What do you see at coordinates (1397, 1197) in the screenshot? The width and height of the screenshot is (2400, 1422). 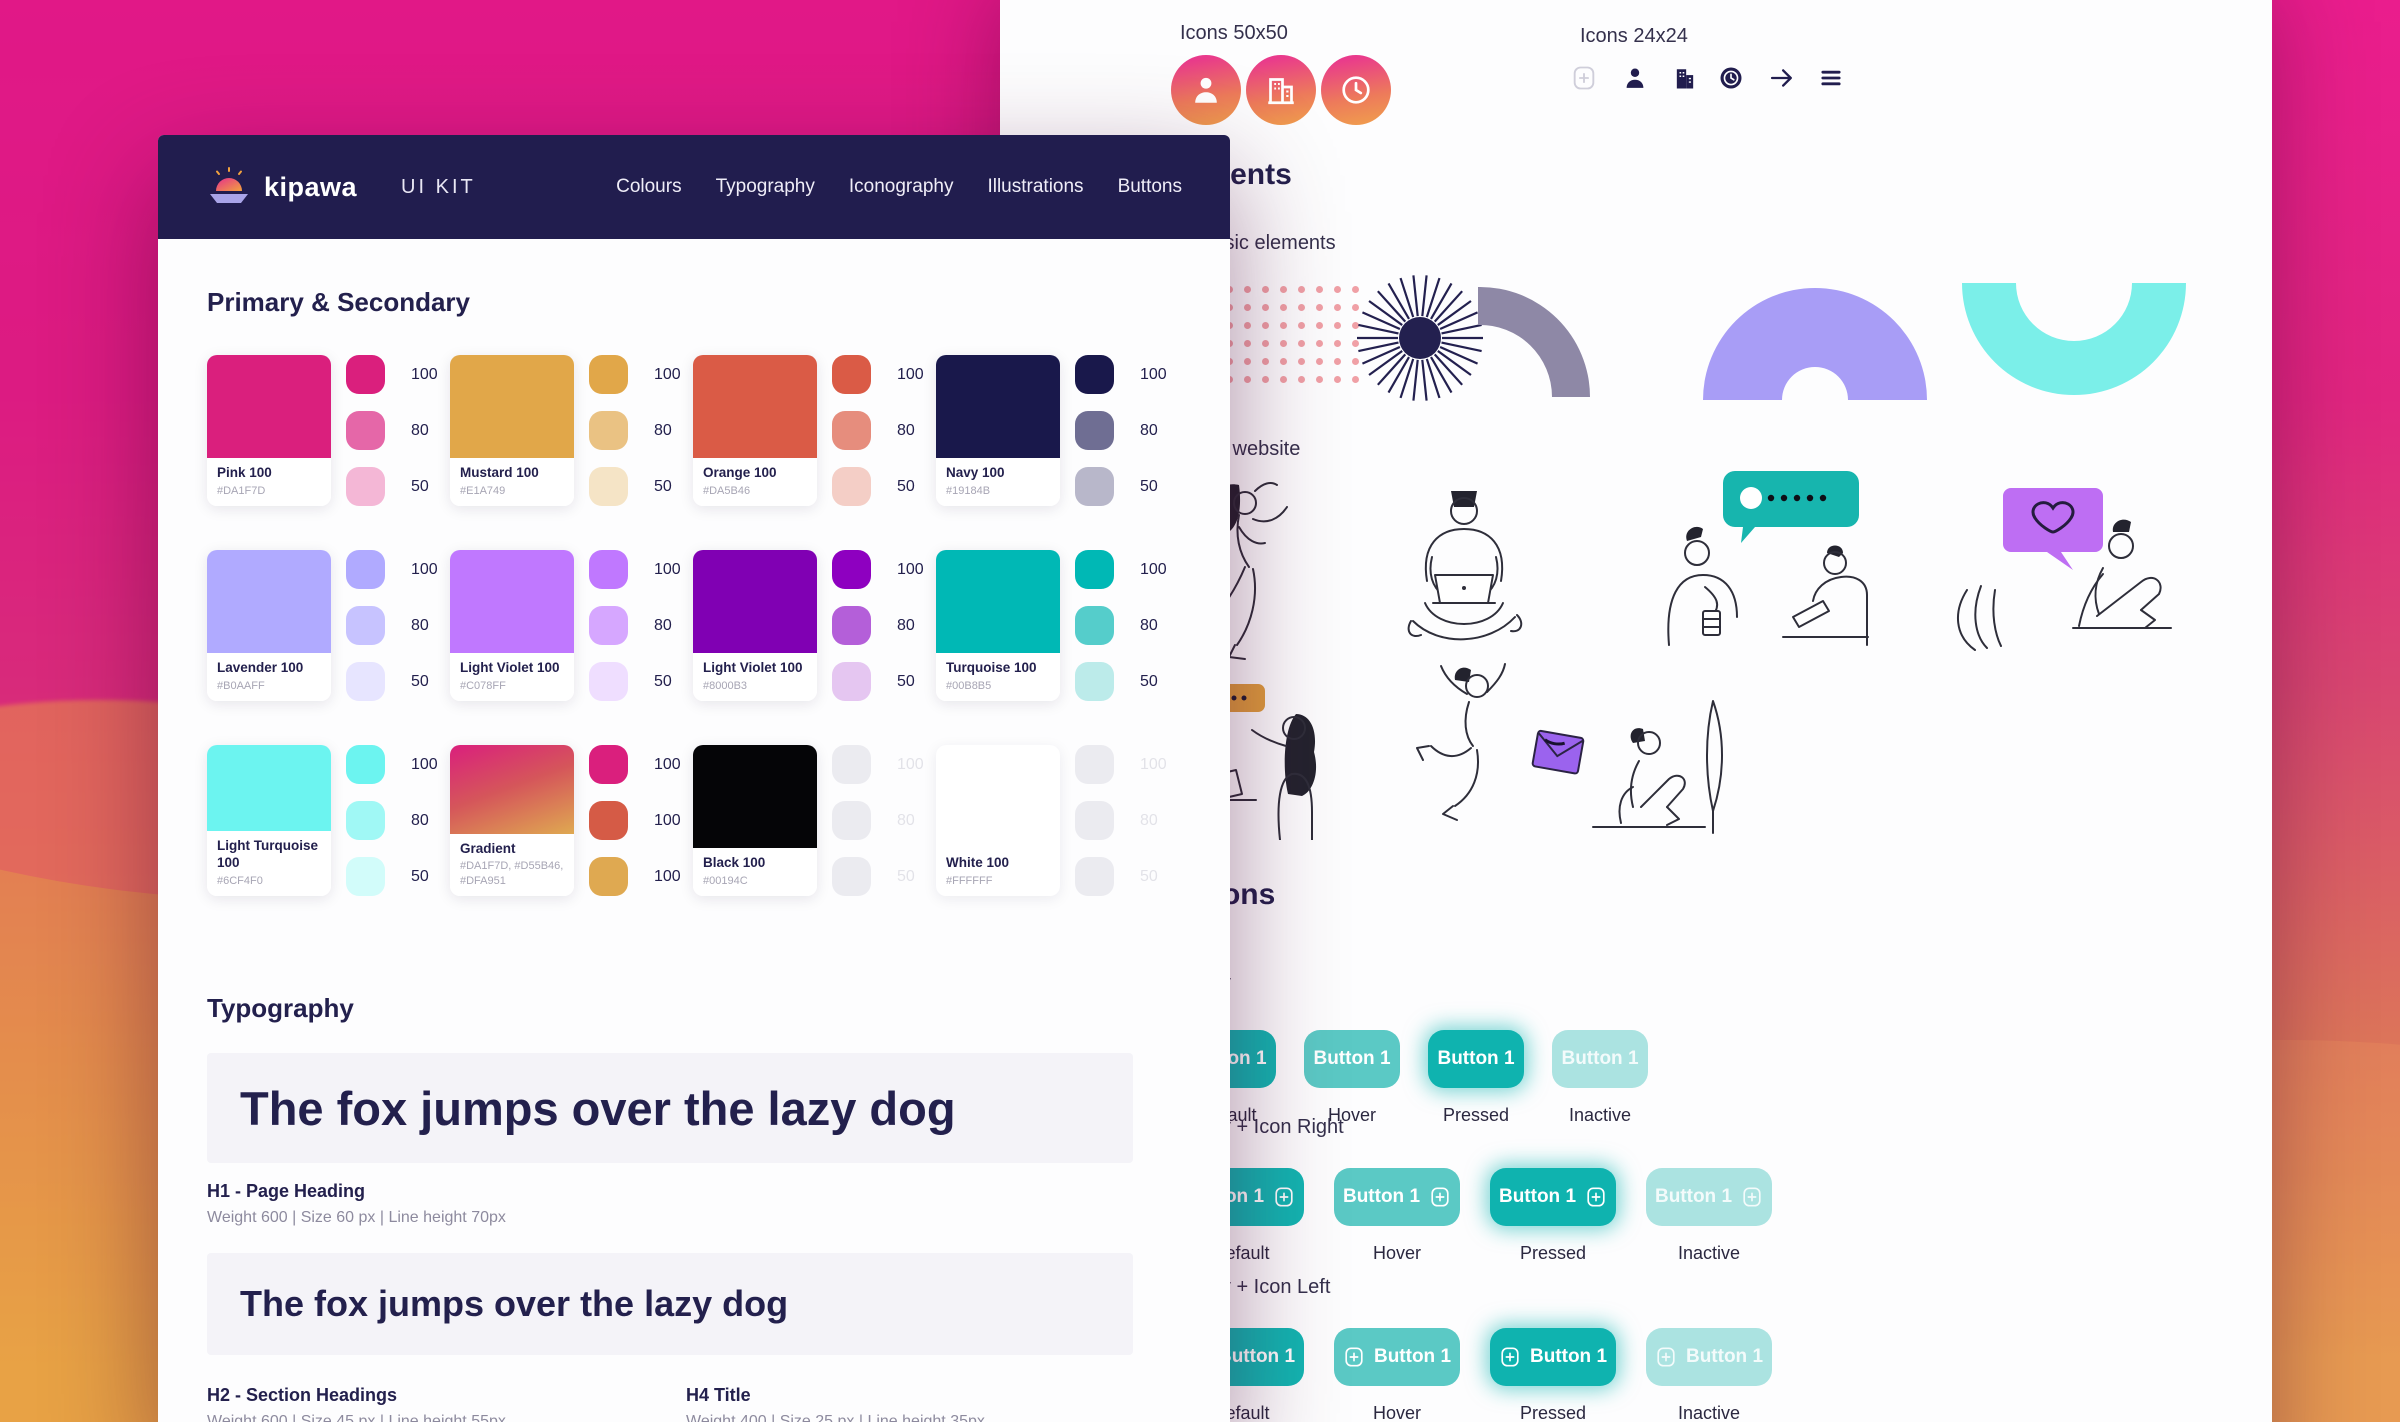 I see `button-1-hover-icon-right: Button 1` at bounding box center [1397, 1197].